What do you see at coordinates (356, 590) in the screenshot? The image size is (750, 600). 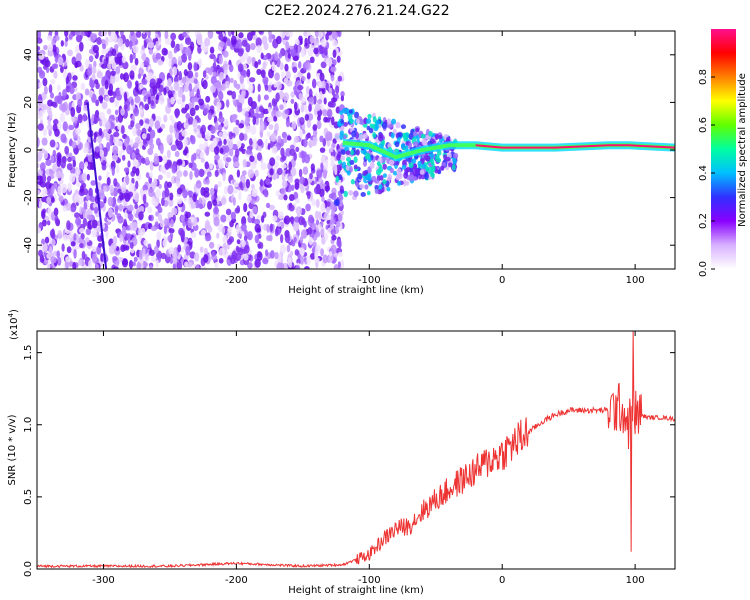 I see `snr-x-axis-label: Height of straight line (km)` at bounding box center [356, 590].